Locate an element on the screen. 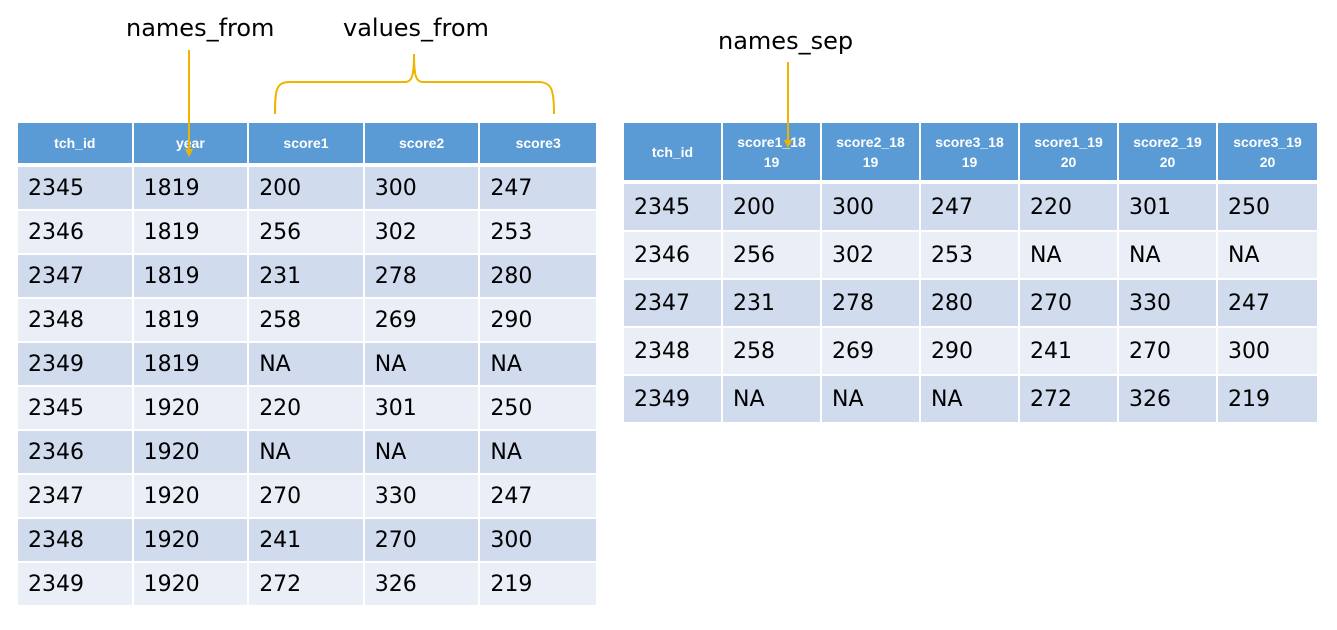 This screenshot has width=1337, height=630. table-row: 2347 1920 270 330 247 is located at coordinates (307, 497).